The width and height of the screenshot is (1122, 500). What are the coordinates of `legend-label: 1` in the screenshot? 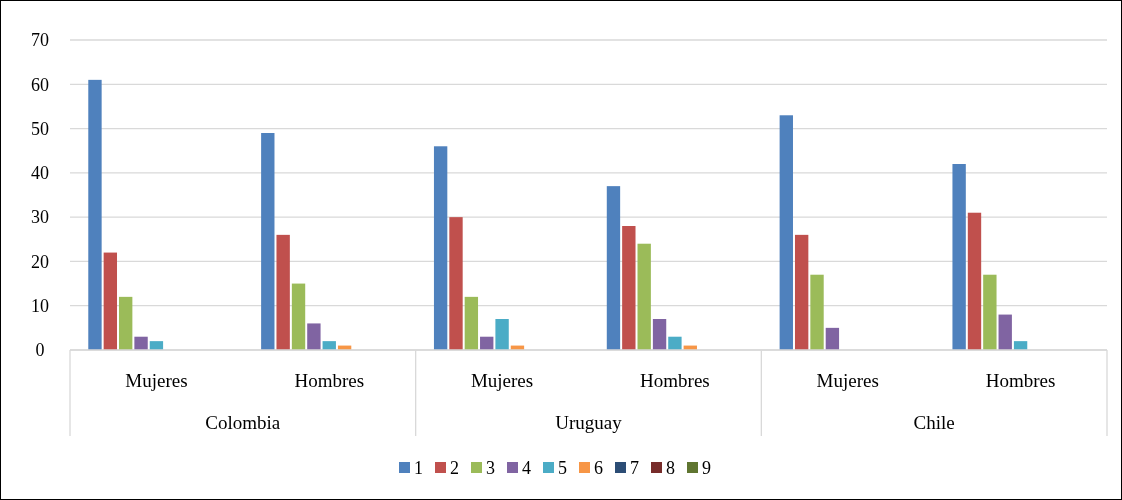 It's located at (418, 468).